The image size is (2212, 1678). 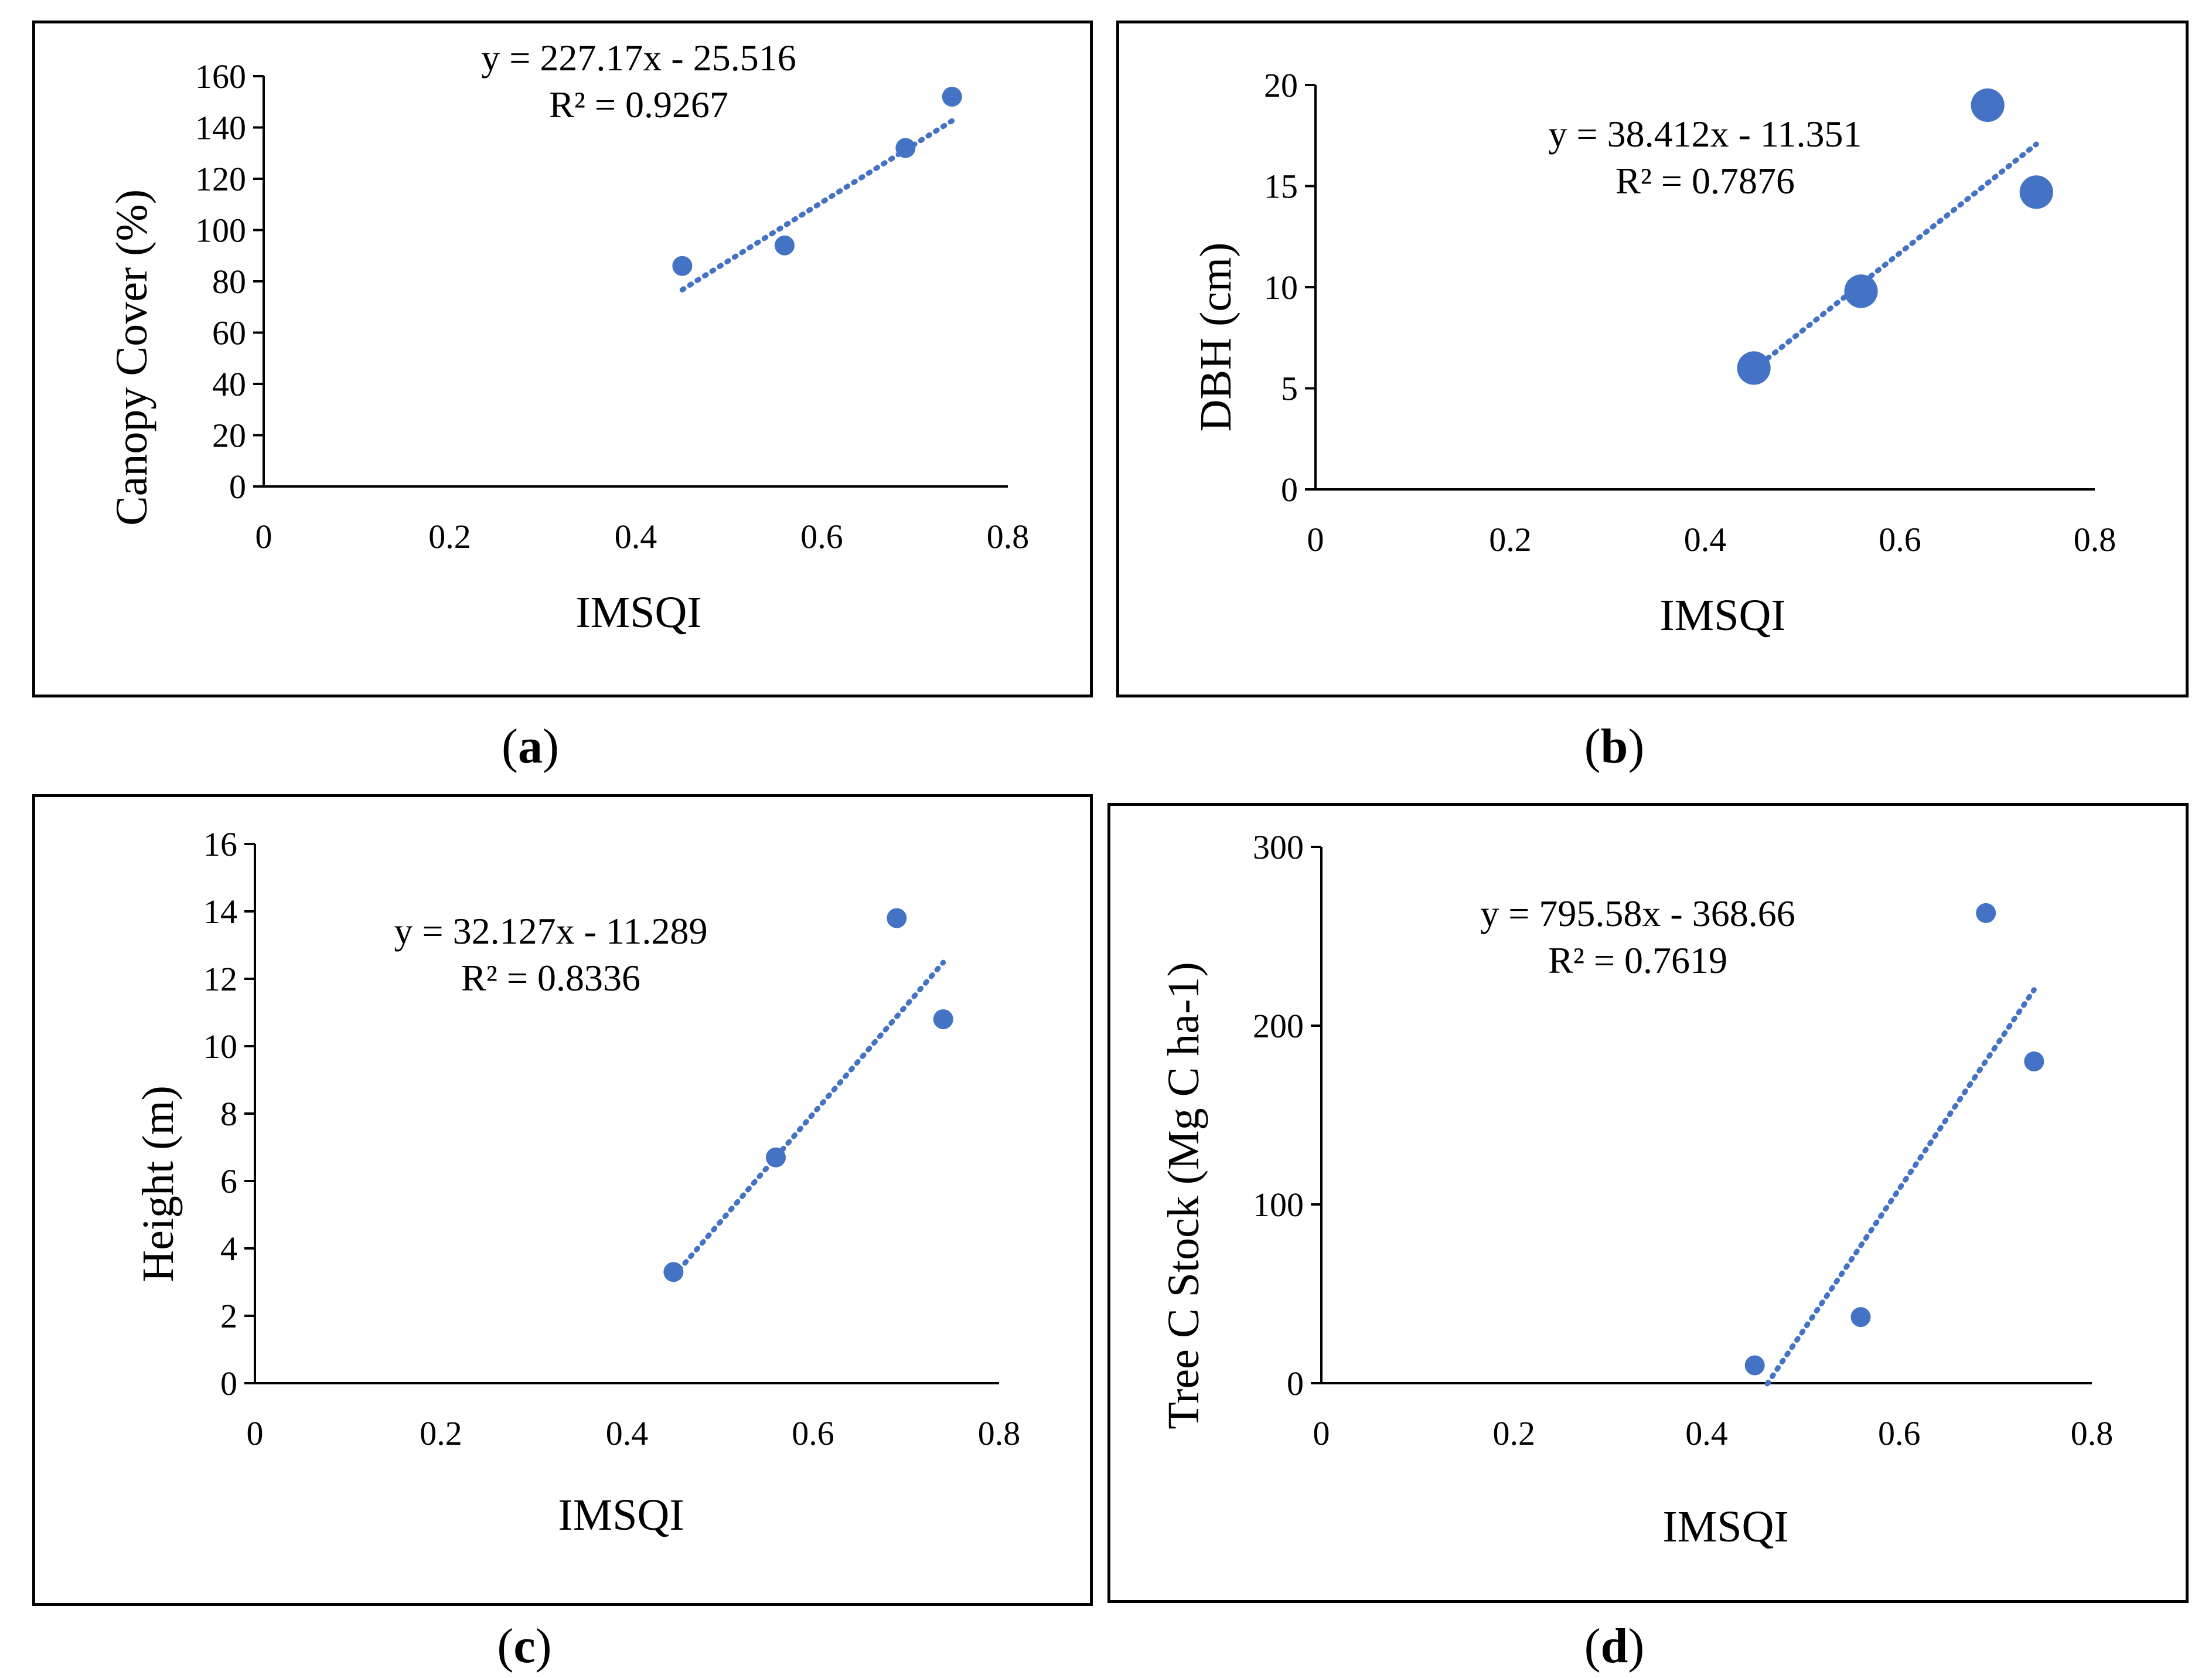 I want to click on chart-d-trendline-path, so click(x=1900, y=1187).